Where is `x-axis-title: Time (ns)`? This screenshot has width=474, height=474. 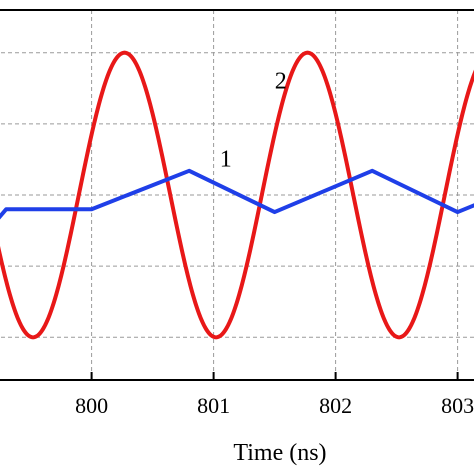 x-axis-title: Time (ns) is located at coordinates (279, 453).